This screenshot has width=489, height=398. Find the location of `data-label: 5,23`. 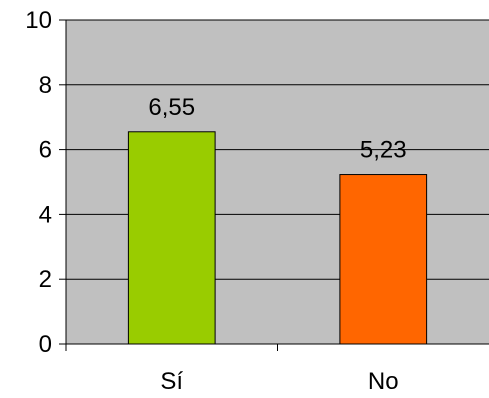

data-label: 5,23 is located at coordinates (383, 150).